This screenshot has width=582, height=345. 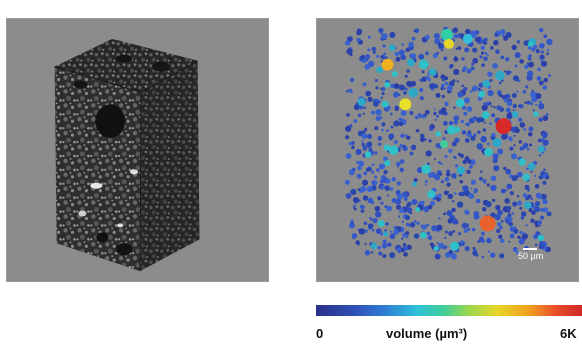 I want to click on pore-large, so click(x=449, y=43).